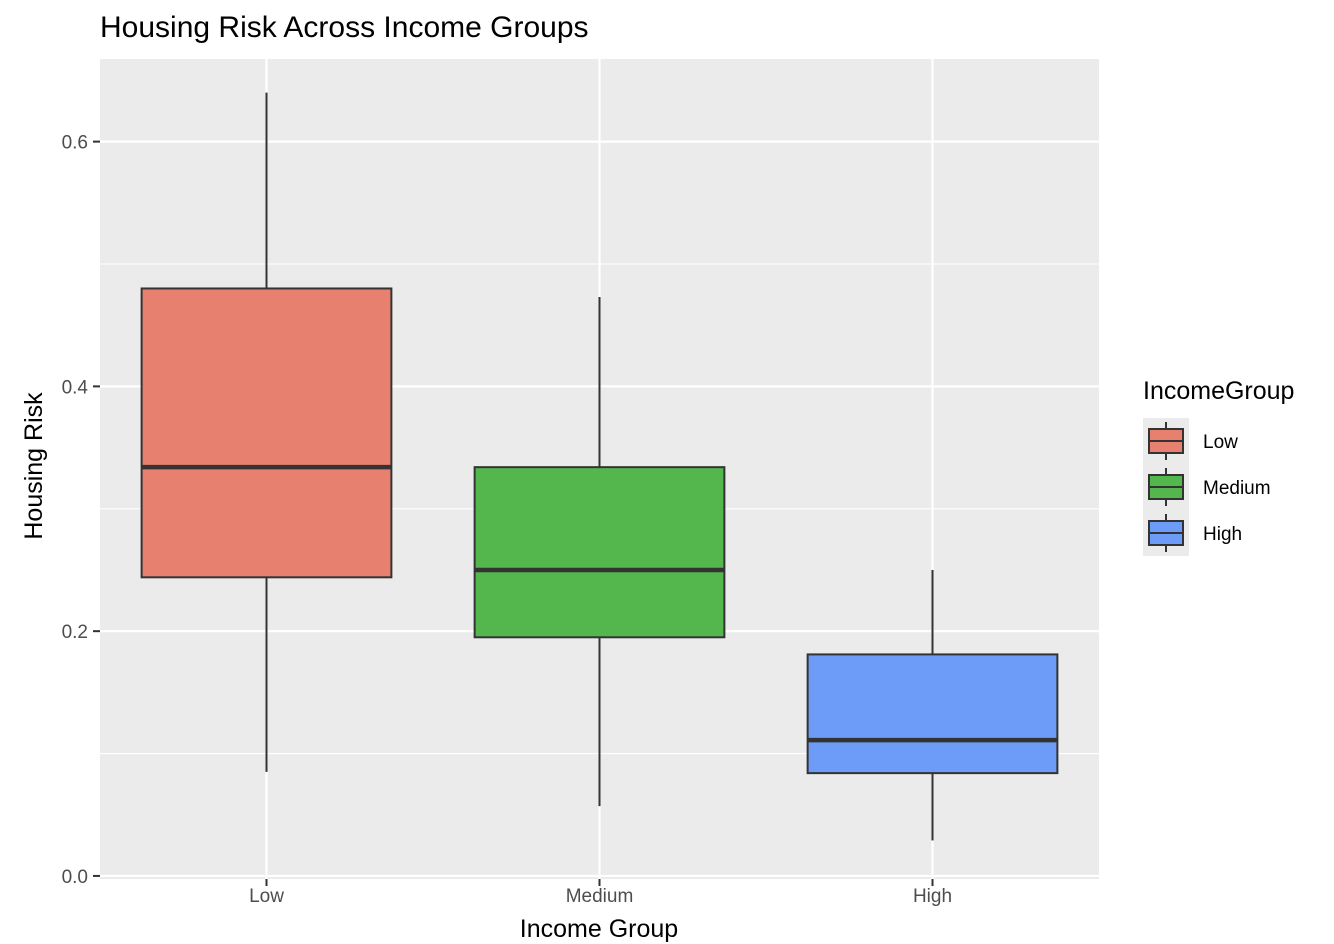  I want to click on x-tick-label: Medium, so click(600, 896).